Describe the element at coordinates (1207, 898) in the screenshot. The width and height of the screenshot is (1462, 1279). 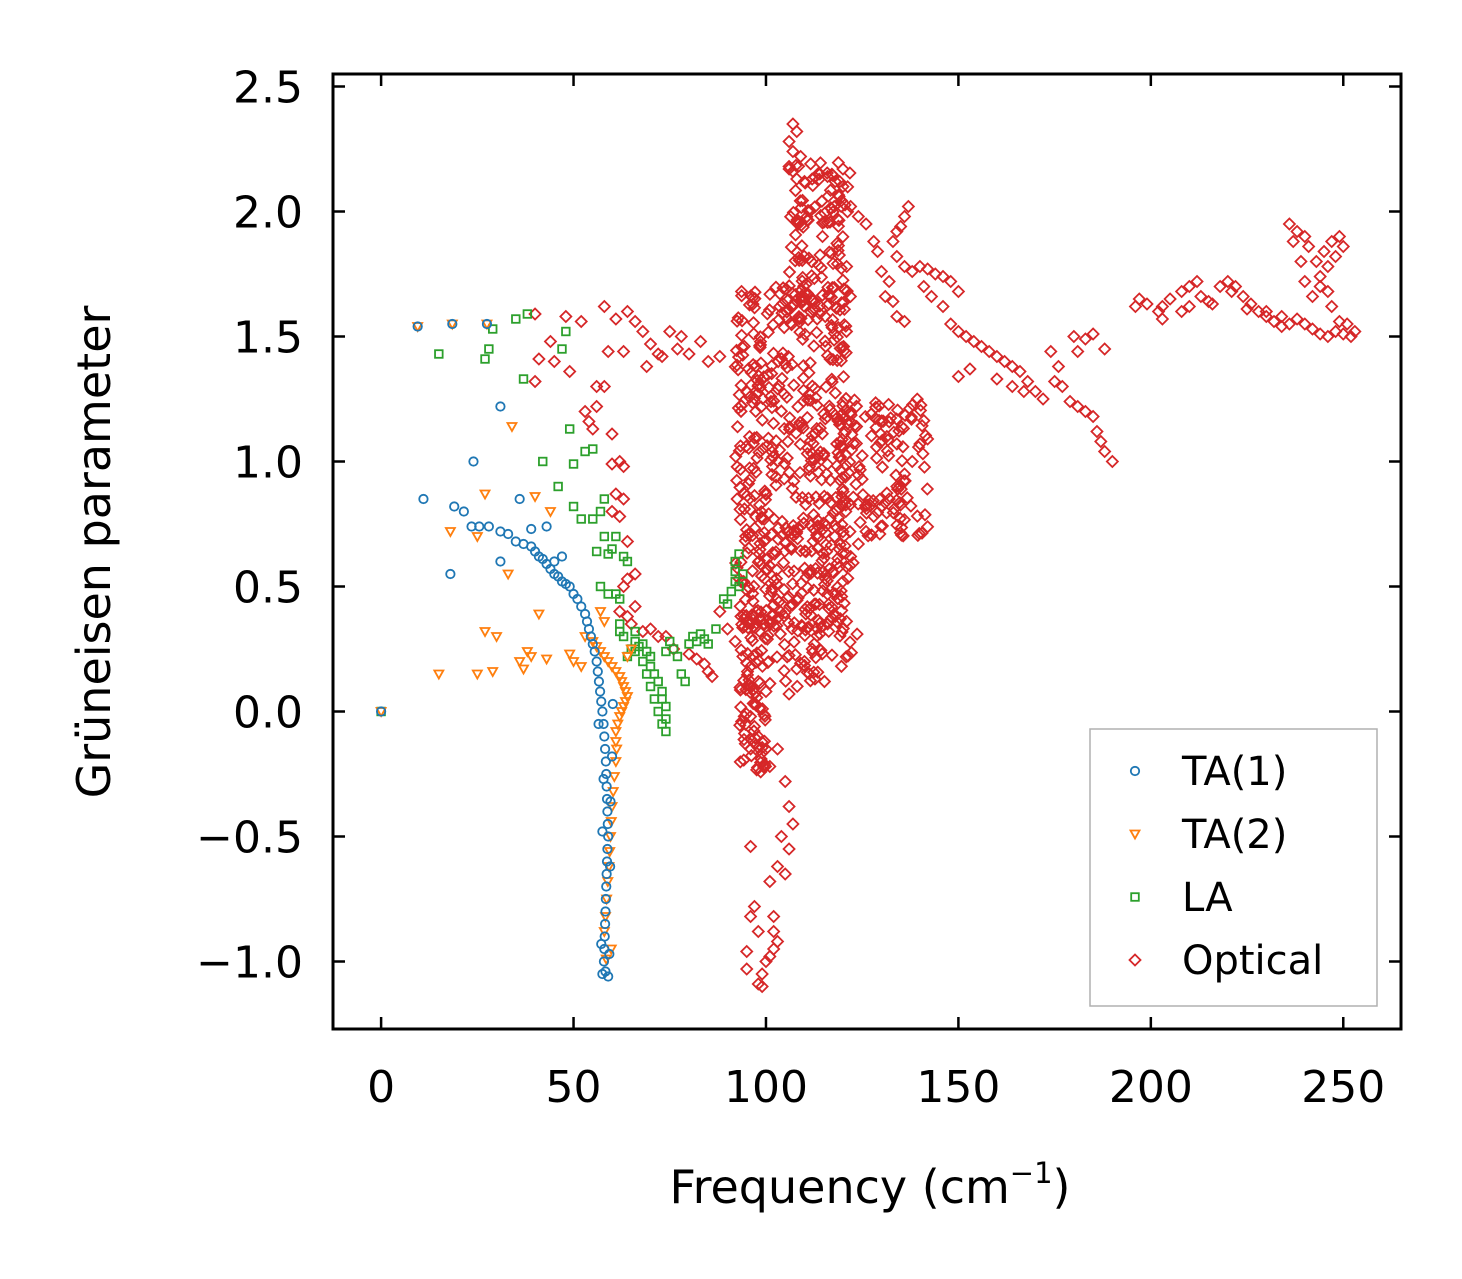
I see `legend-label: LA` at that location.